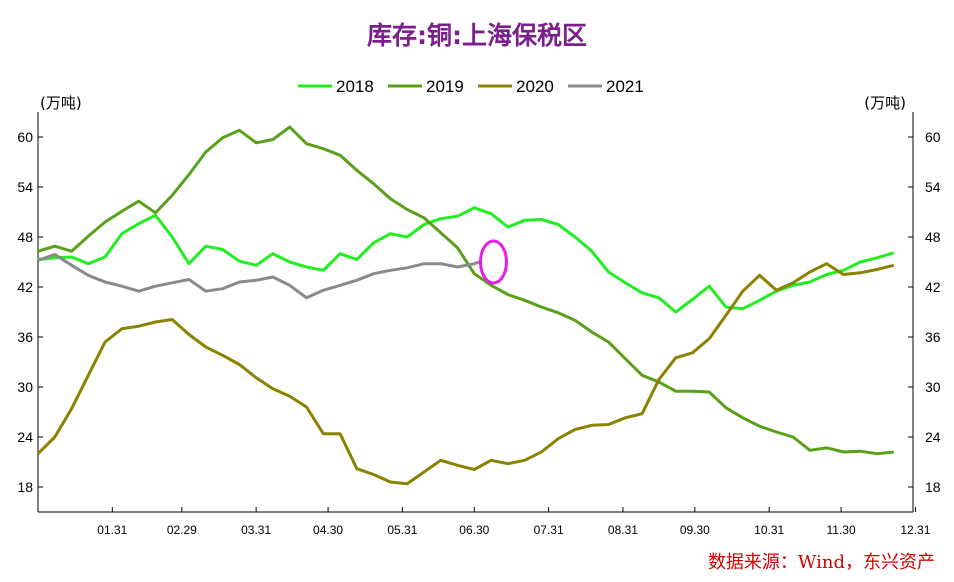  What do you see at coordinates (61, 103) in the screenshot?
I see `left-axis-unit: (万吨)` at bounding box center [61, 103].